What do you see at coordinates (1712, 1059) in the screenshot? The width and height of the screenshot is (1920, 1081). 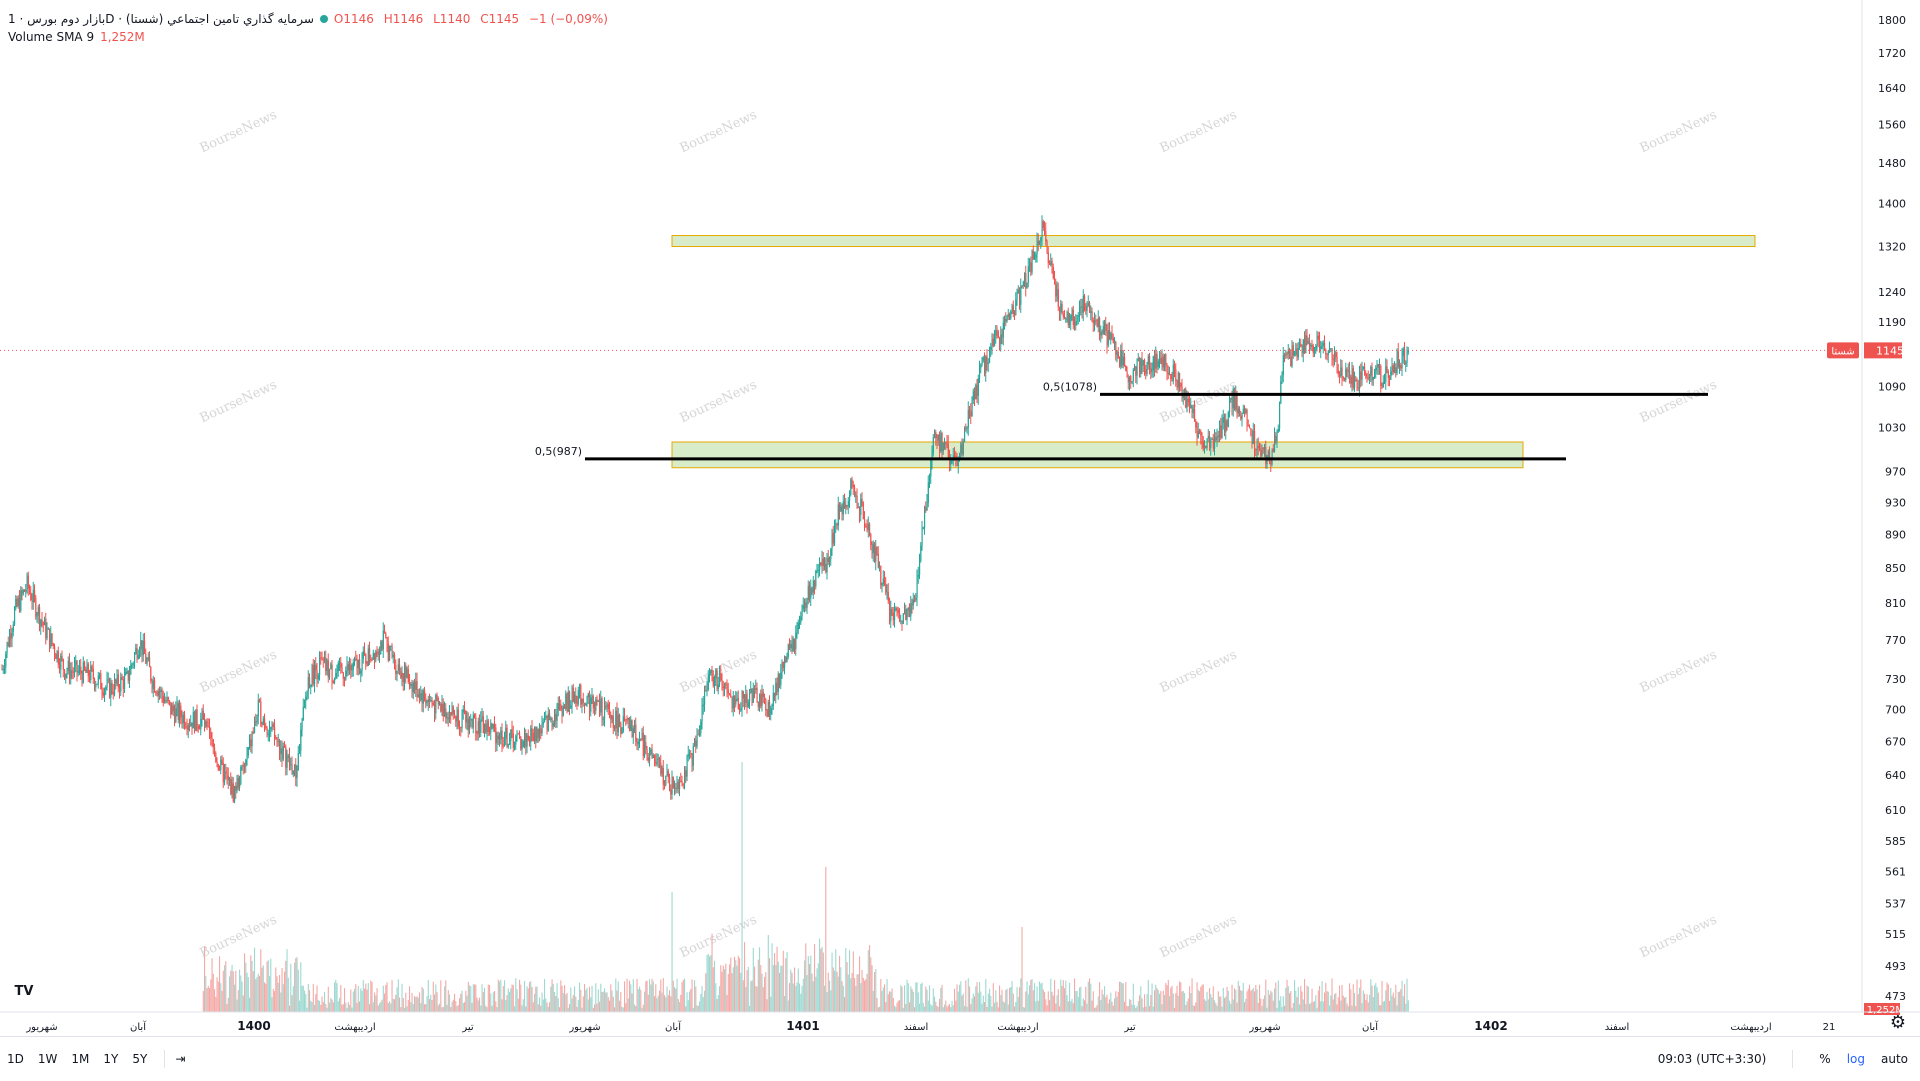 I see `clock: 09:03 (UTC+3:30)` at bounding box center [1712, 1059].